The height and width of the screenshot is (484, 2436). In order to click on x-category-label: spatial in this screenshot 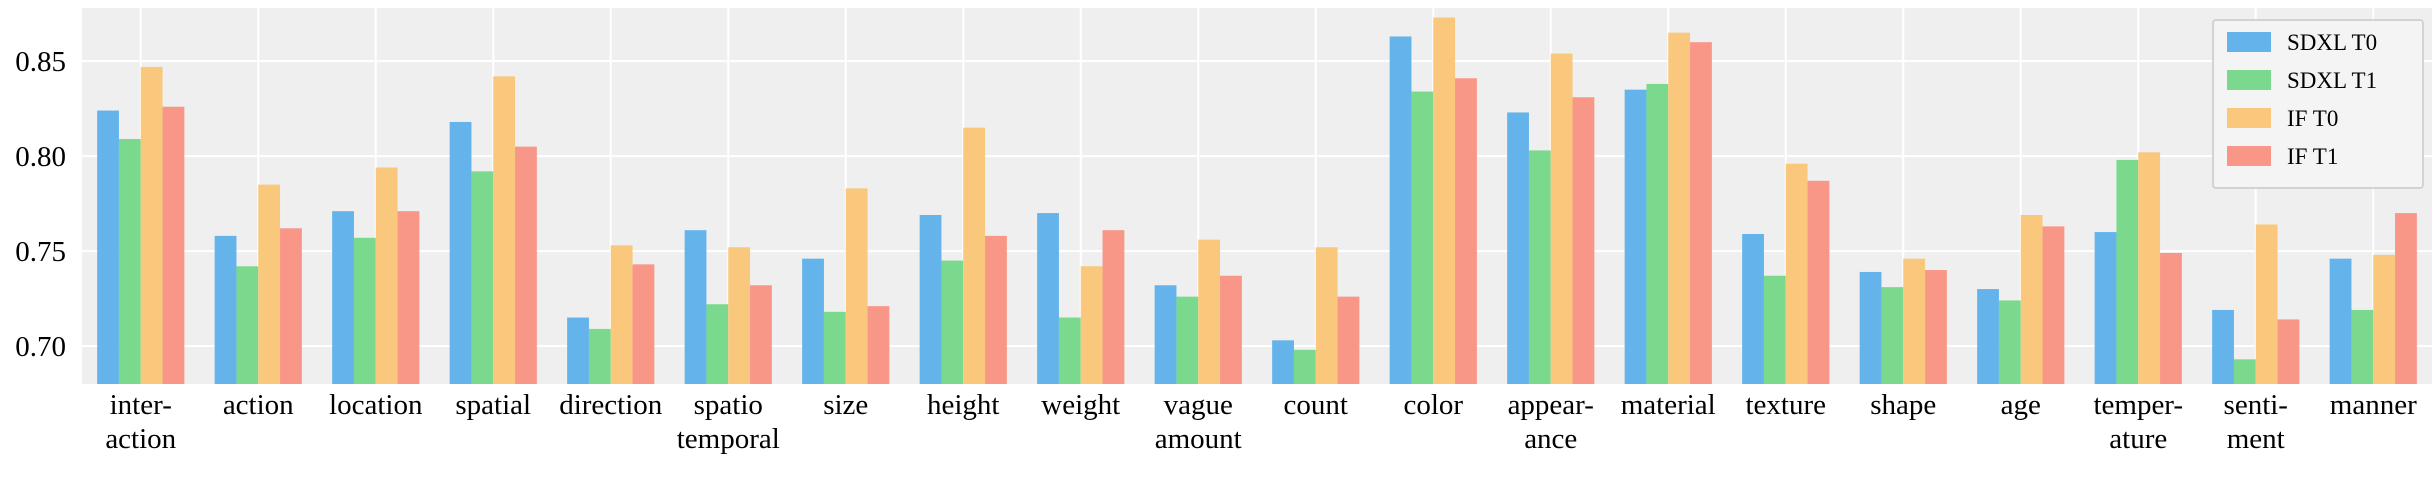, I will do `click(493, 405)`.